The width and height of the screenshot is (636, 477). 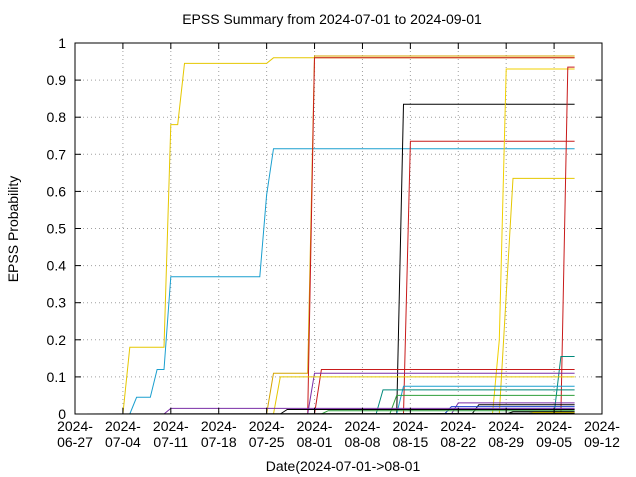 What do you see at coordinates (57, 80) in the screenshot?
I see `y-tick-label: 0.9` at bounding box center [57, 80].